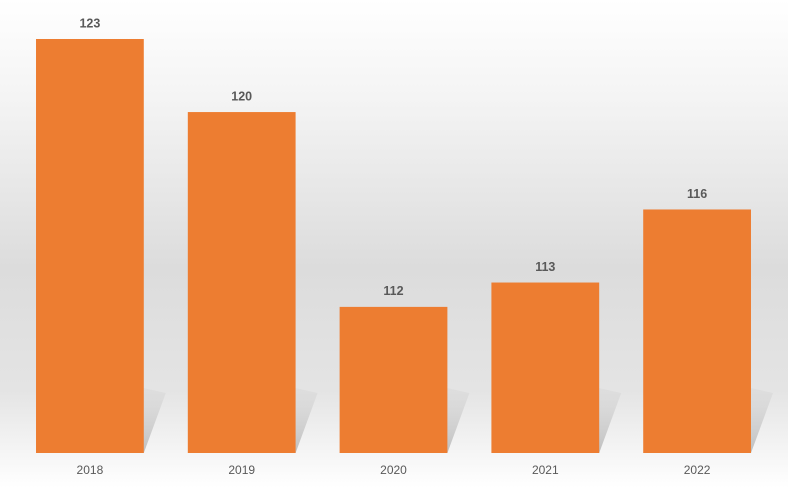 Image resolution: width=788 pixels, height=488 pixels. What do you see at coordinates (241, 470) in the screenshot?
I see `x-tick-label: 2019` at bounding box center [241, 470].